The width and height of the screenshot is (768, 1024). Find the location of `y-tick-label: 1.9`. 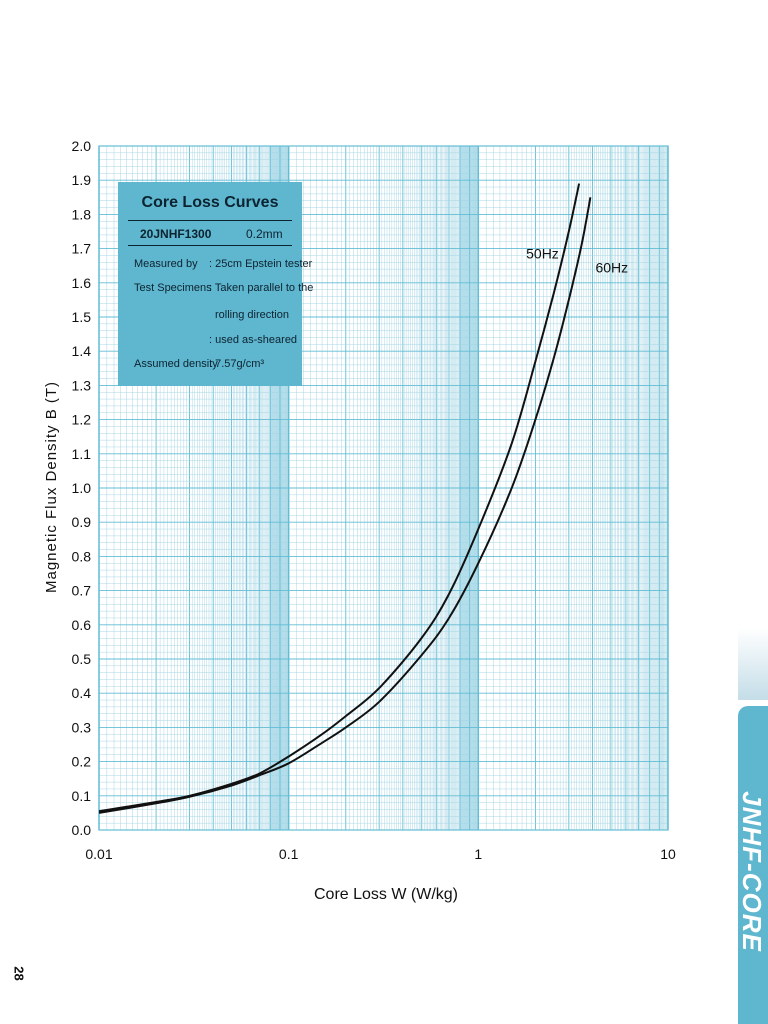

y-tick-label: 1.9 is located at coordinates (82, 180).